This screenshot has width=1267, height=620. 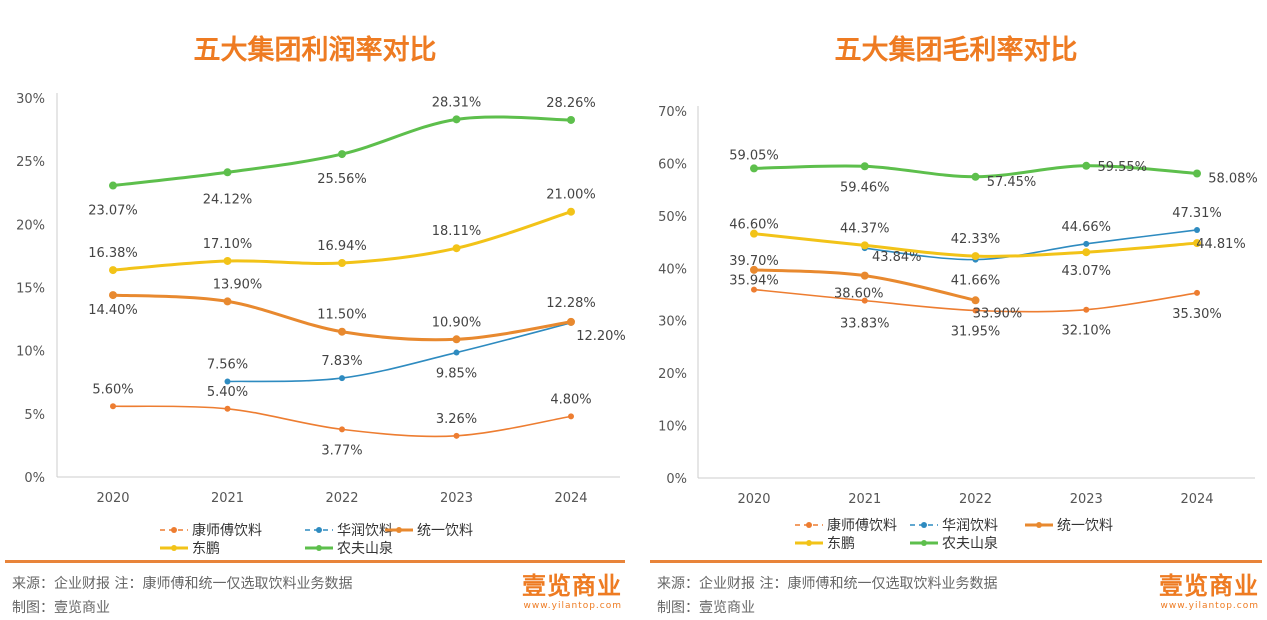 I want to click on data-label: 31.95%, so click(x=976, y=331).